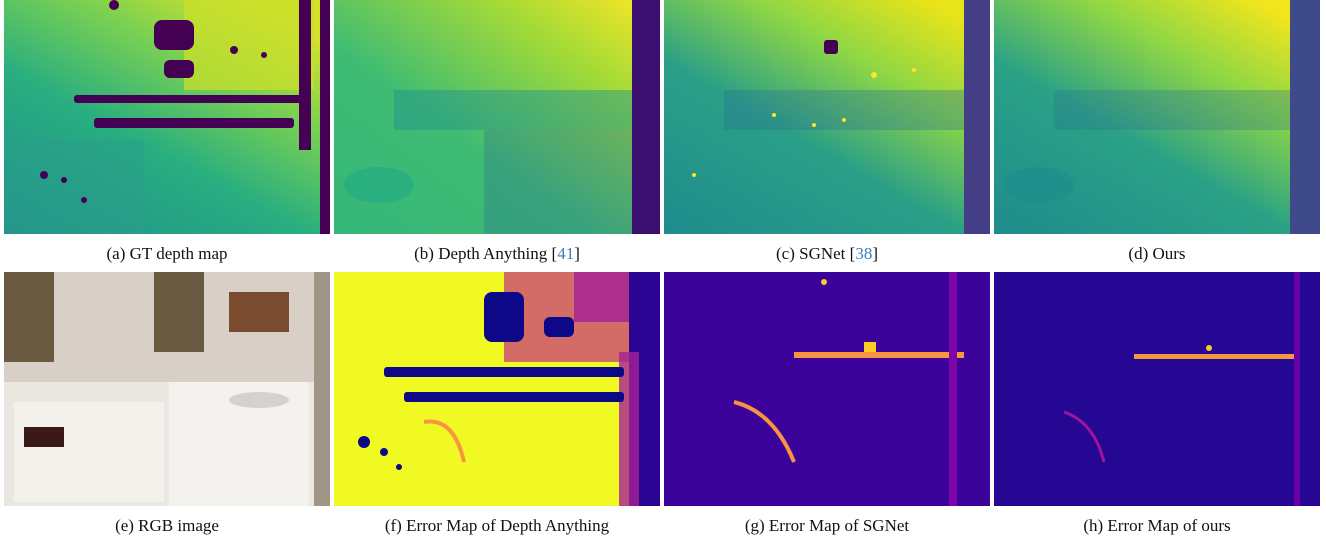 The image size is (1326, 541). I want to click on citation-link: 41, so click(566, 253).